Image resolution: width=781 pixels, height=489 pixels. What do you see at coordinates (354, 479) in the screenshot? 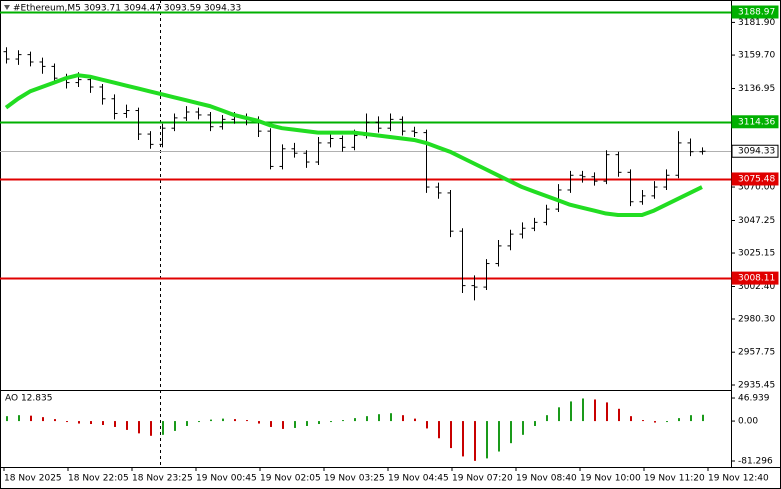
I see `x-tick-label: 19 Nov 03:25` at bounding box center [354, 479].